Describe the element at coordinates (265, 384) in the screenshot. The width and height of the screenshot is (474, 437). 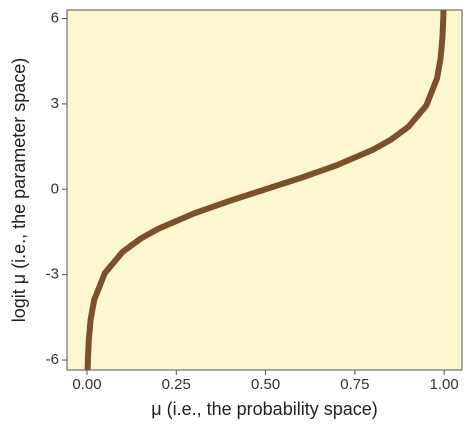
I see `x-tick-label: 0.50` at that location.